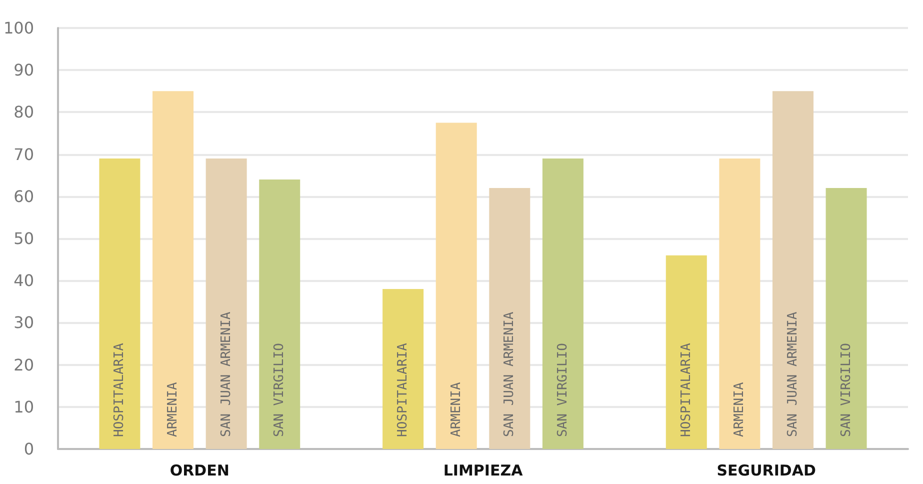  What do you see at coordinates (29, 449) in the screenshot?
I see `y-tick-label: 0` at bounding box center [29, 449].